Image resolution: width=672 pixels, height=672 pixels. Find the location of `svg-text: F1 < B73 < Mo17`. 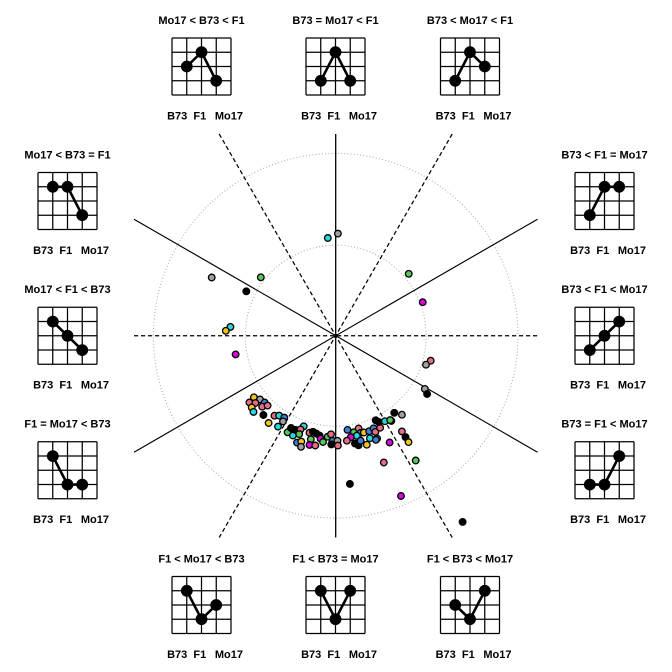

svg-text: F1 < B73 < Mo17 is located at coordinates (470, 559).